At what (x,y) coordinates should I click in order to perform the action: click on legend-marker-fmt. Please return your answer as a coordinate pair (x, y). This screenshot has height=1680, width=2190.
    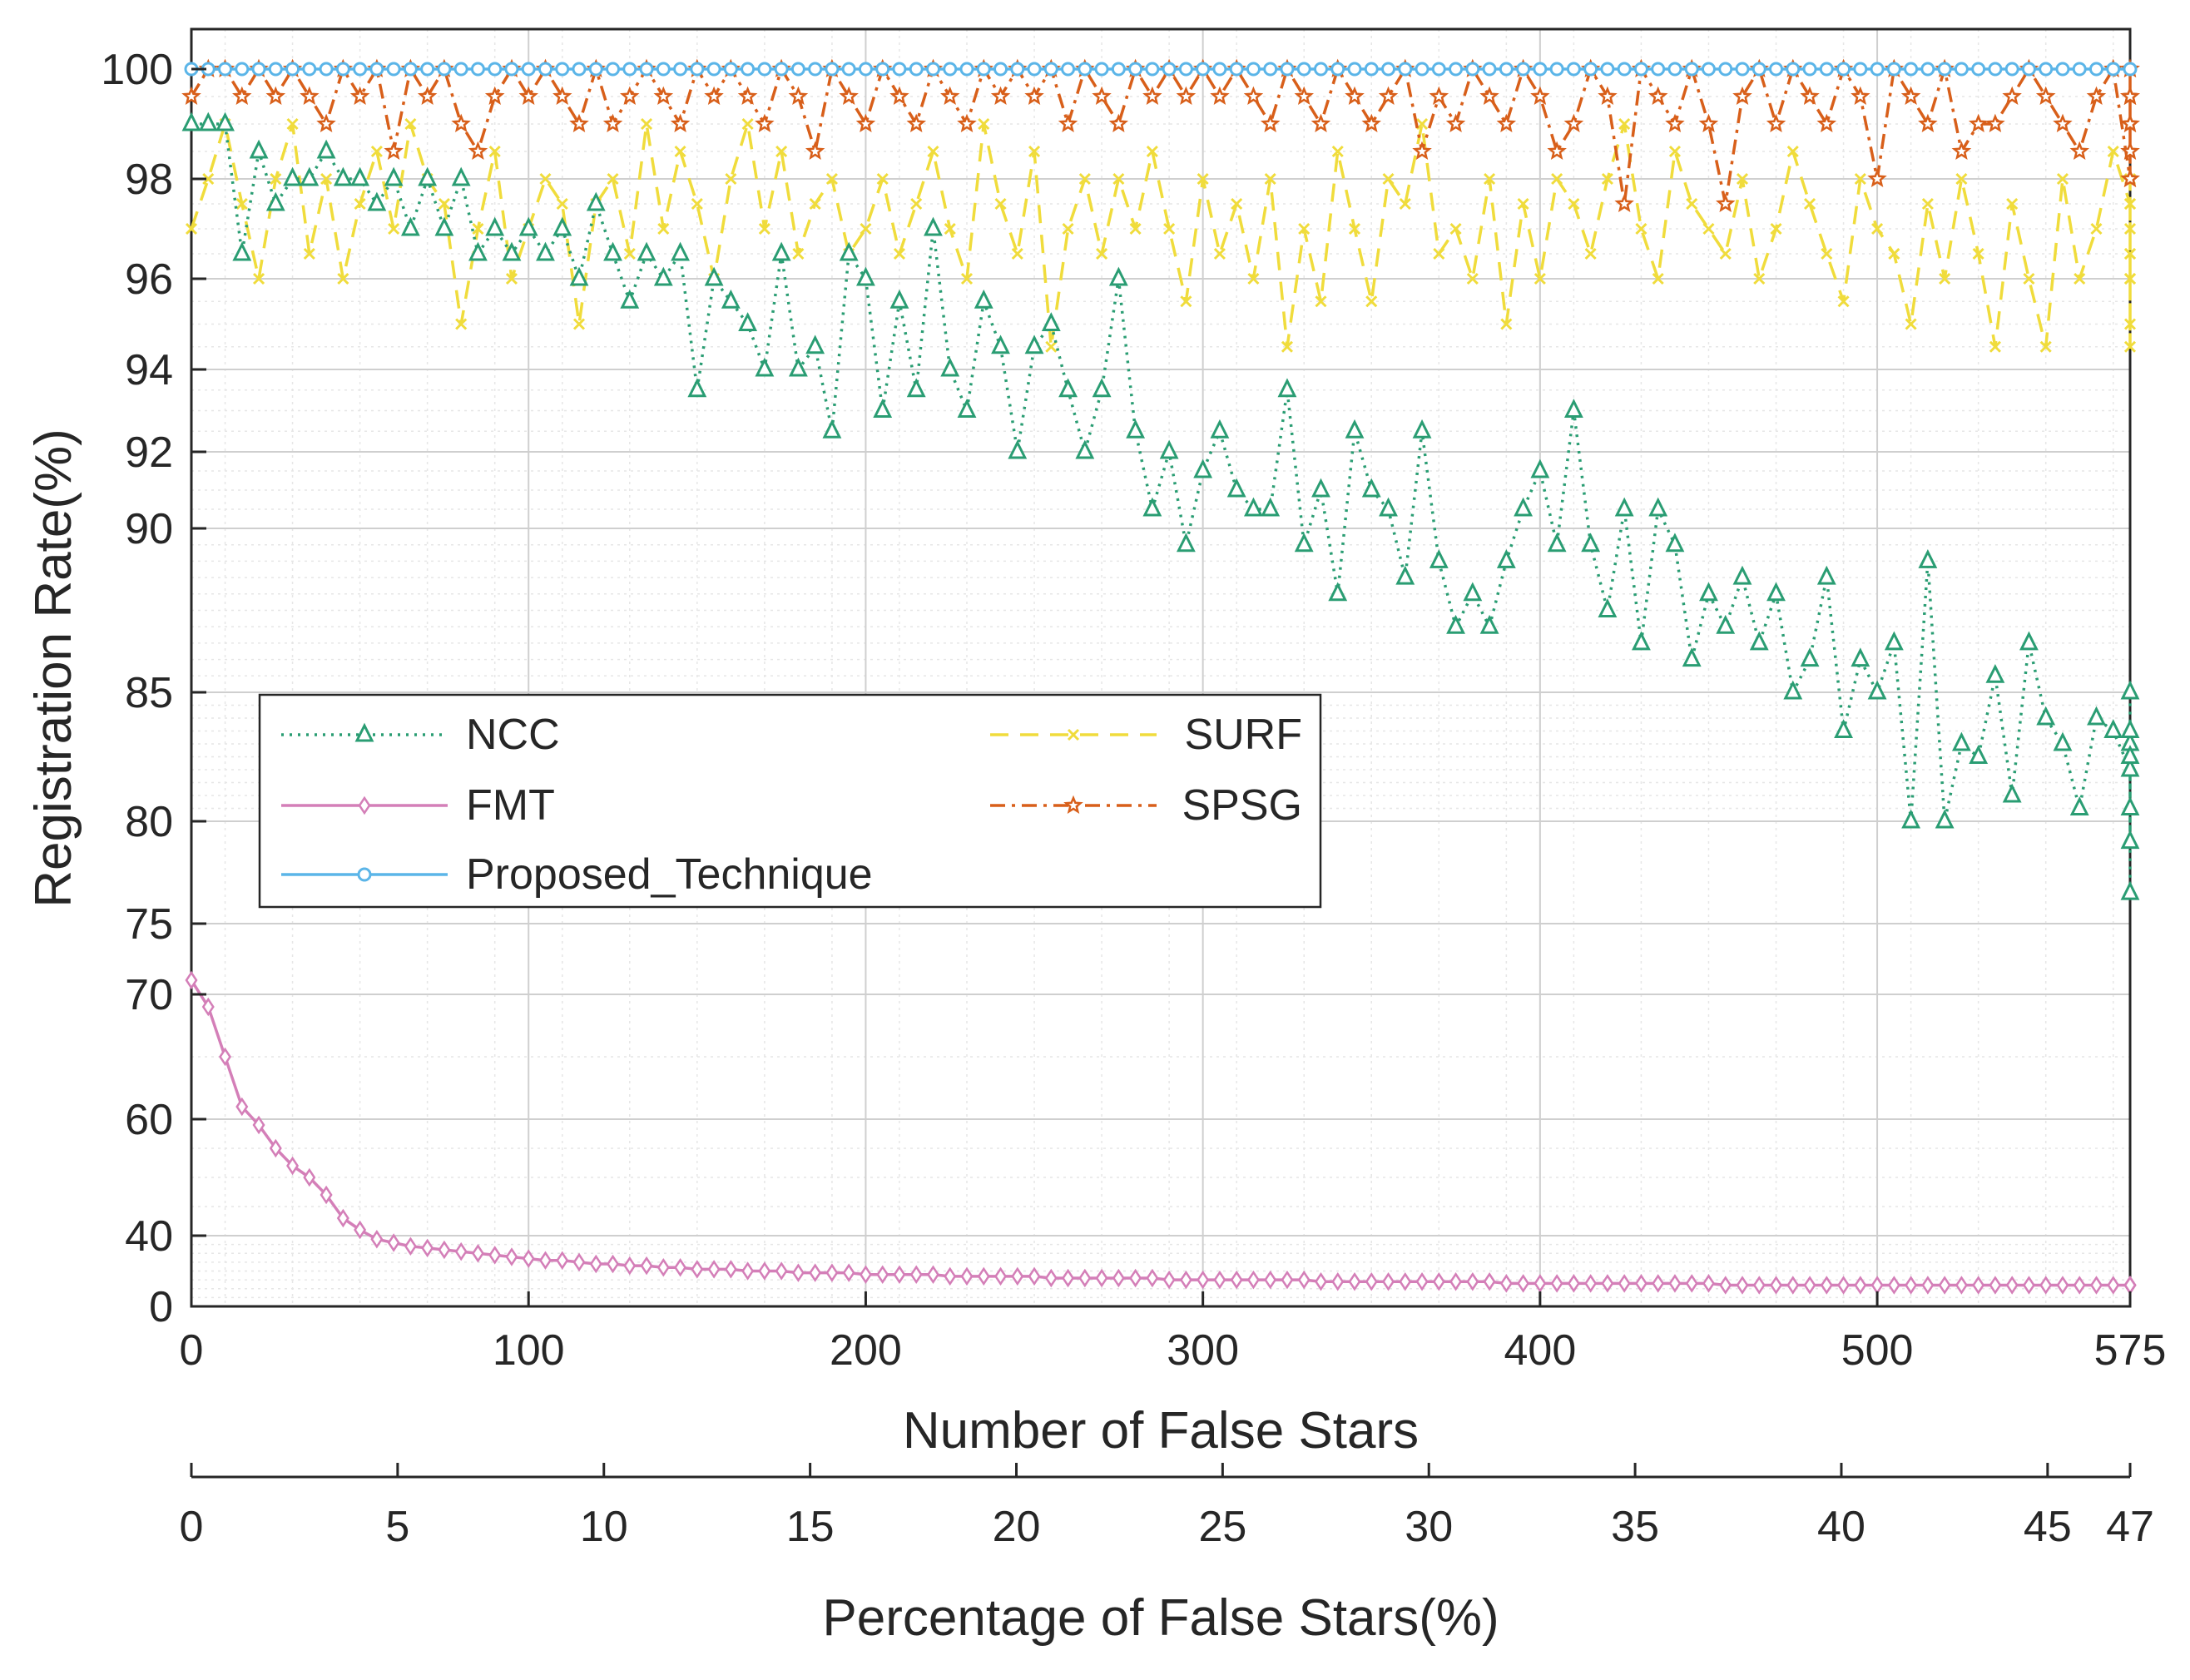
    Looking at the image, I should click on (364, 805).